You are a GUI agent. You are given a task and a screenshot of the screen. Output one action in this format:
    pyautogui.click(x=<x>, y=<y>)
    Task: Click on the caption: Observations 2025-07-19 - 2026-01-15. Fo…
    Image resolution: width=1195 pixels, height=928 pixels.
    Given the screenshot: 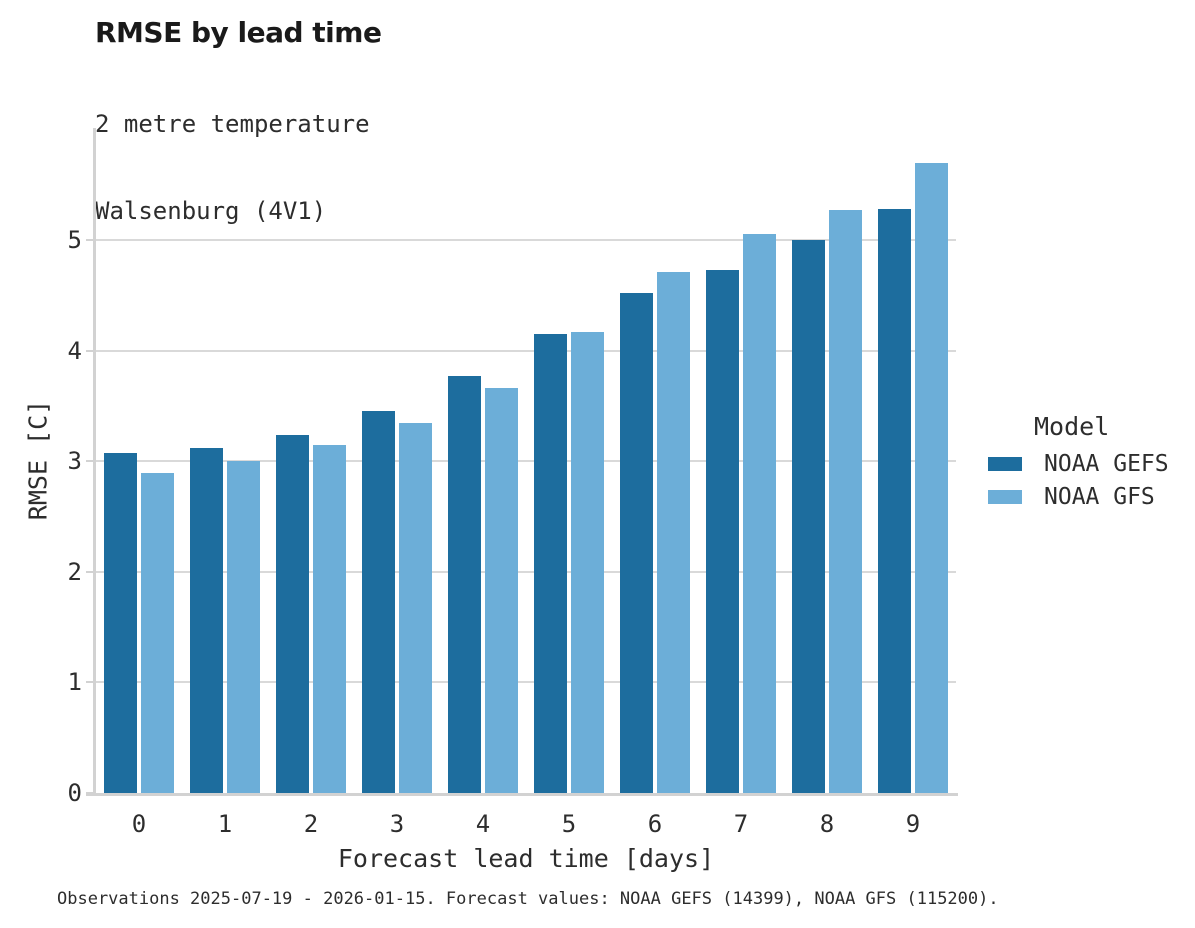 What is the action you would take?
    pyautogui.click(x=528, y=899)
    